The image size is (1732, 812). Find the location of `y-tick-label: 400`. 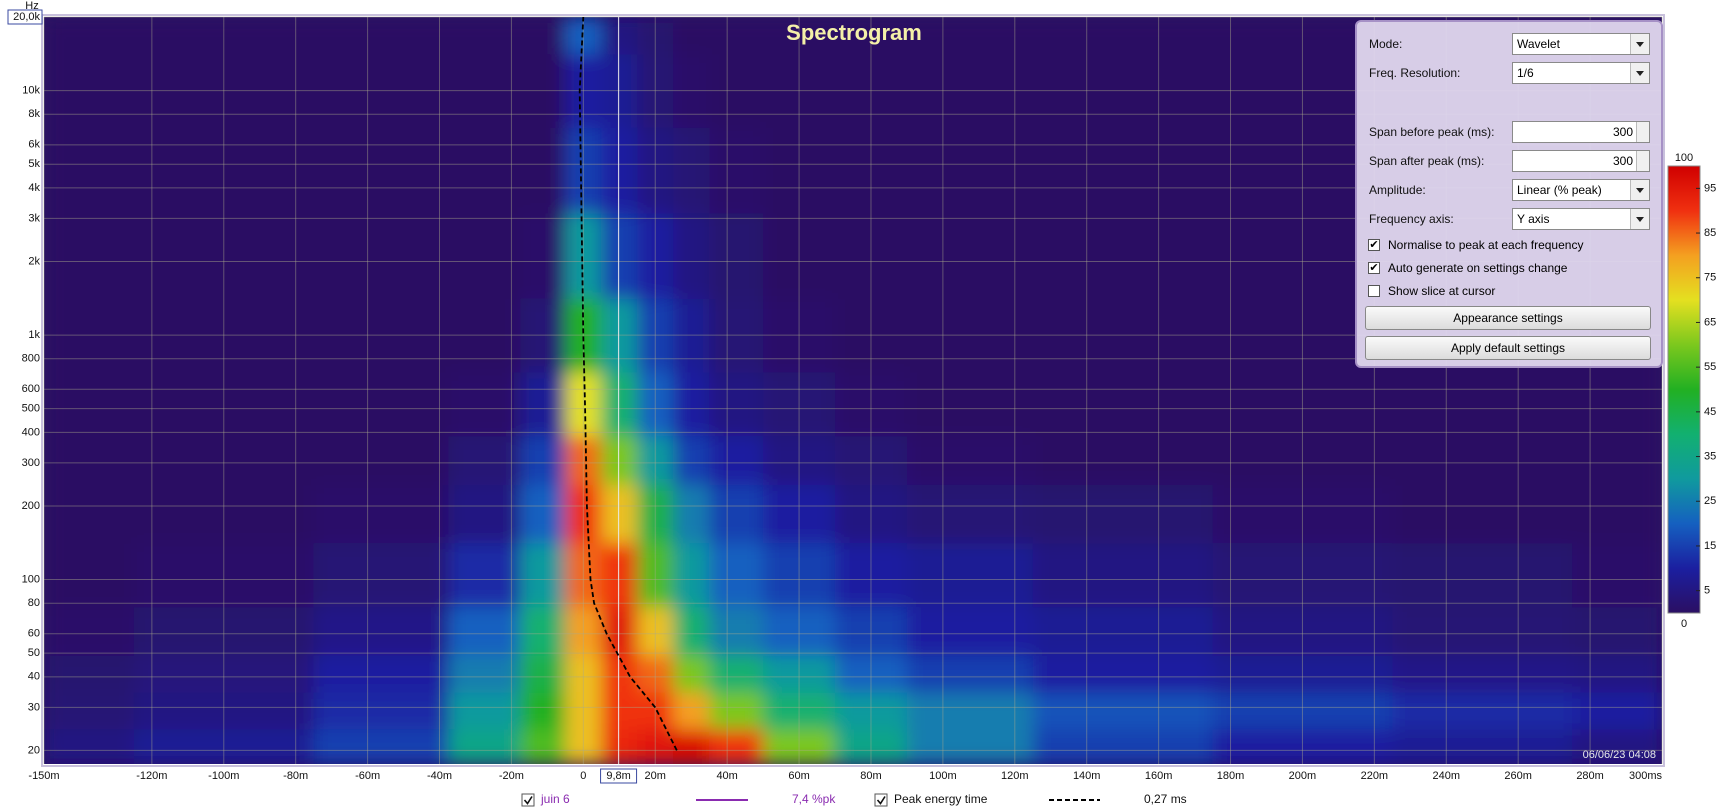

y-tick-label: 400 is located at coordinates (31, 432).